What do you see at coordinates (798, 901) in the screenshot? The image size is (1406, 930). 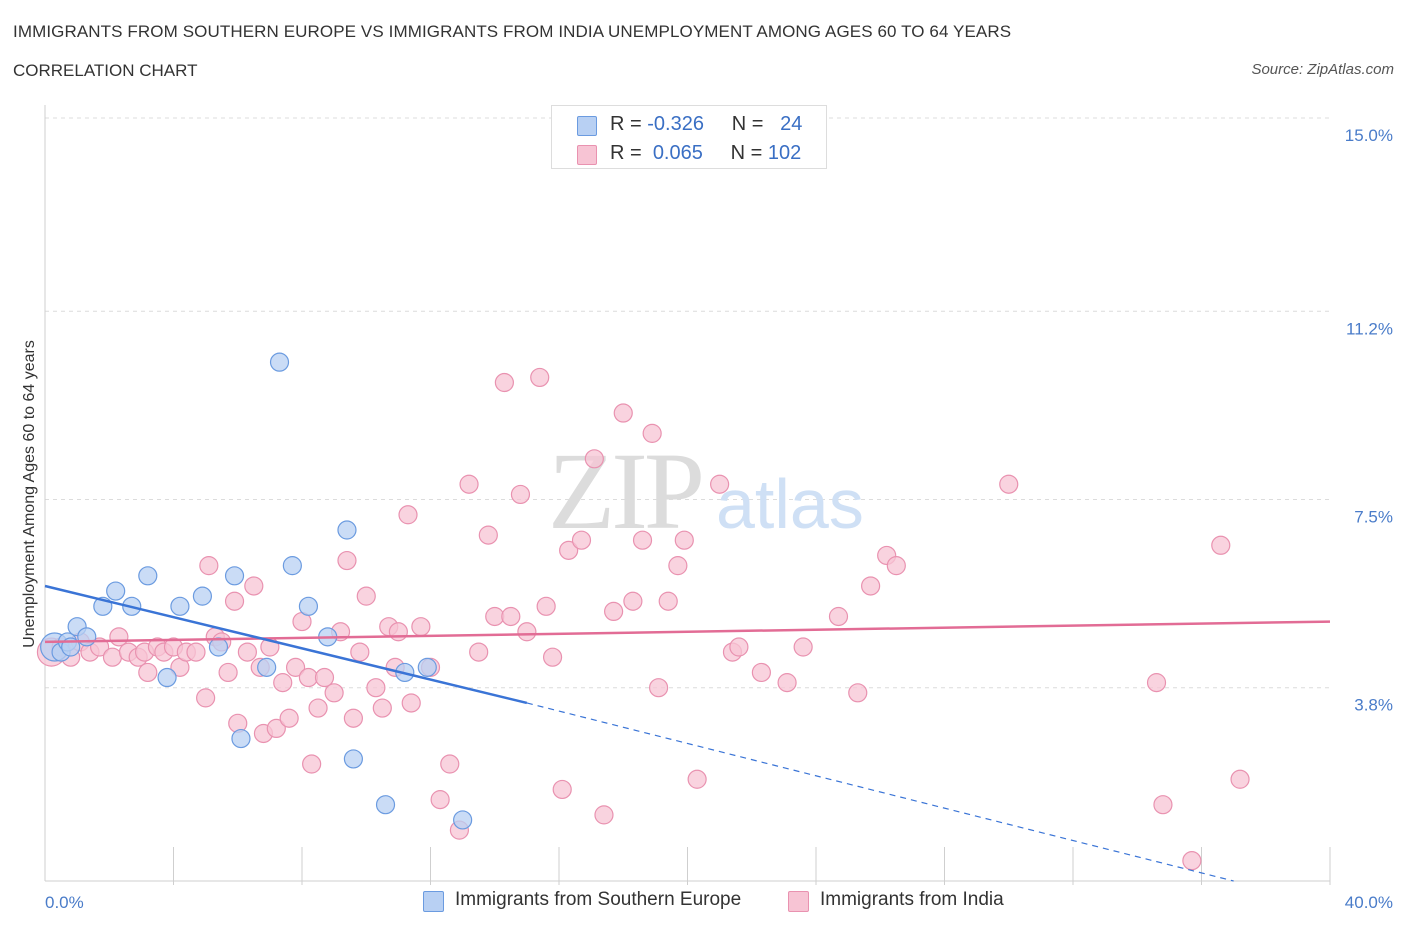 I see `bottom-legend-swatch-pink` at bounding box center [798, 901].